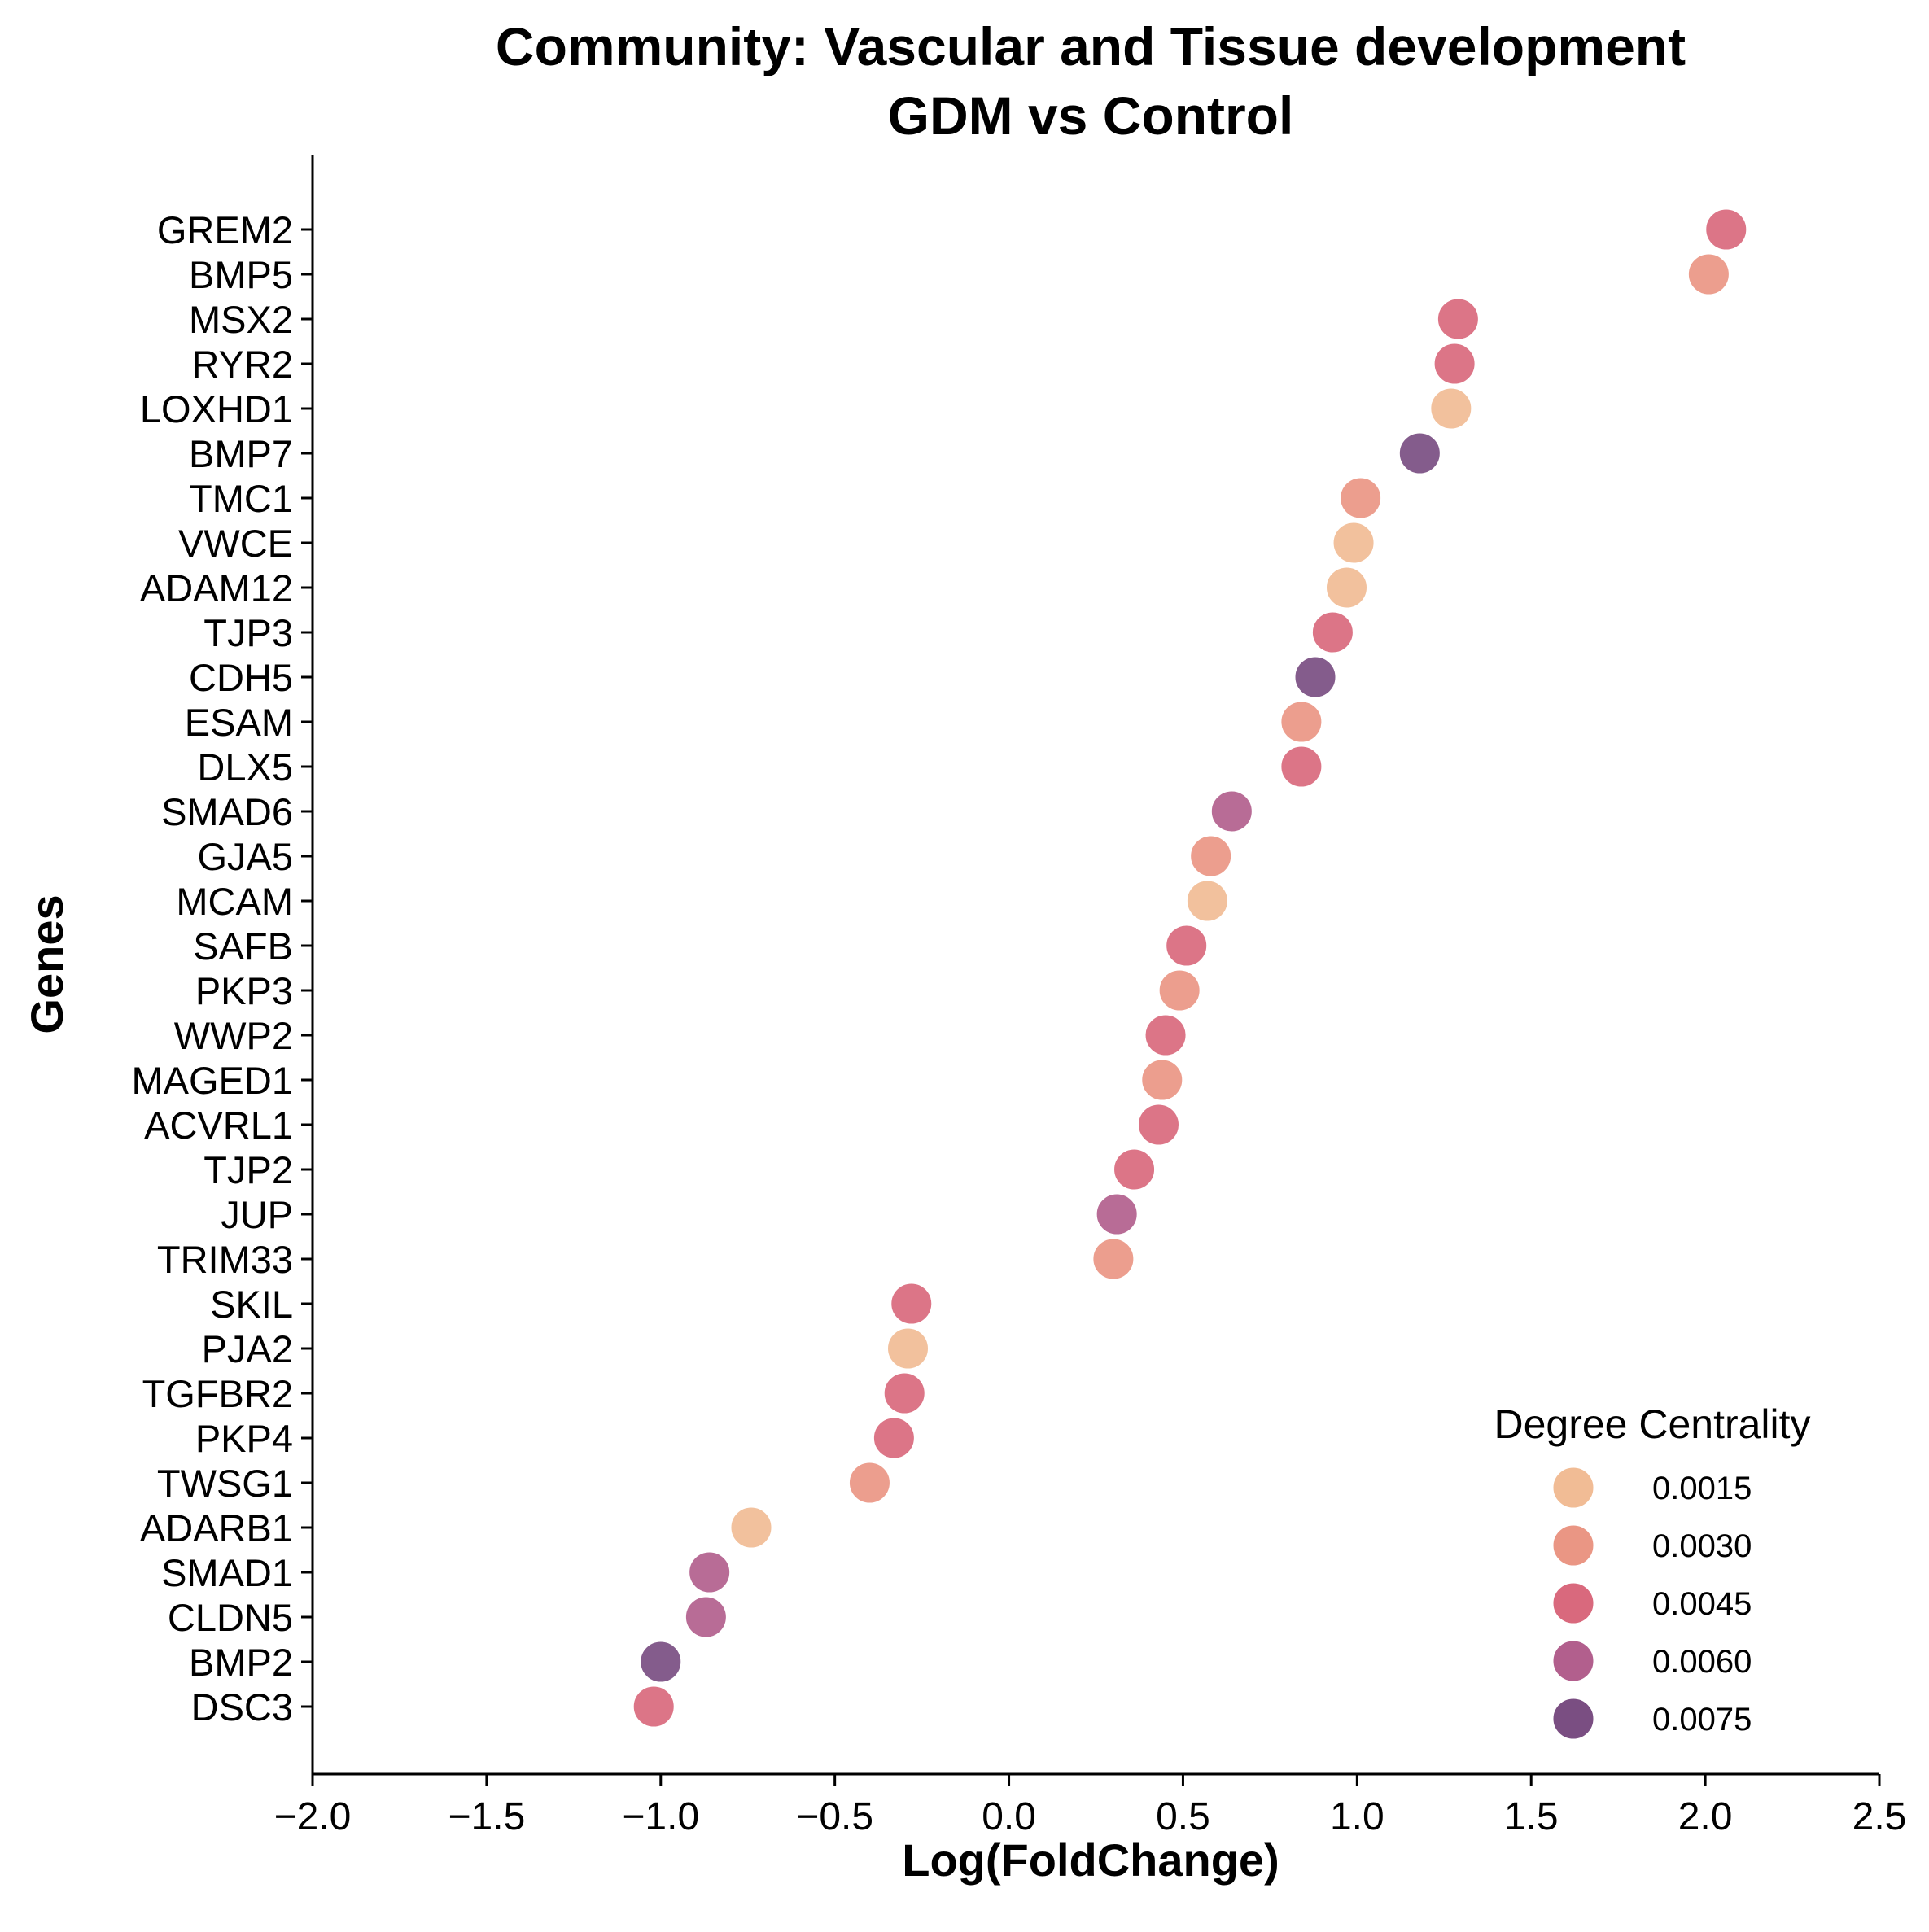 The image size is (1929, 1932). Describe the element at coordinates (1458, 319) in the screenshot. I see `point-msx2` at that location.